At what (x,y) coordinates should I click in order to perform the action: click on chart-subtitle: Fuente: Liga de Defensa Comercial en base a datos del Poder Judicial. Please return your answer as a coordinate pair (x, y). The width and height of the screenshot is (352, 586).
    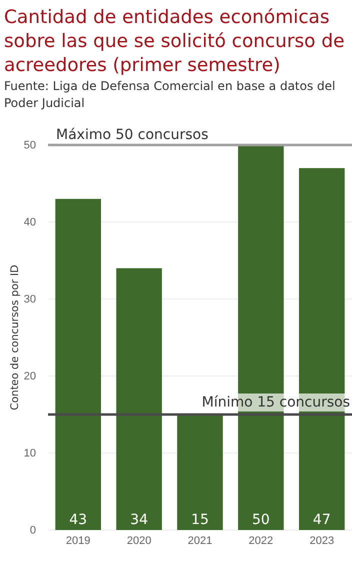
    Looking at the image, I should click on (169, 95).